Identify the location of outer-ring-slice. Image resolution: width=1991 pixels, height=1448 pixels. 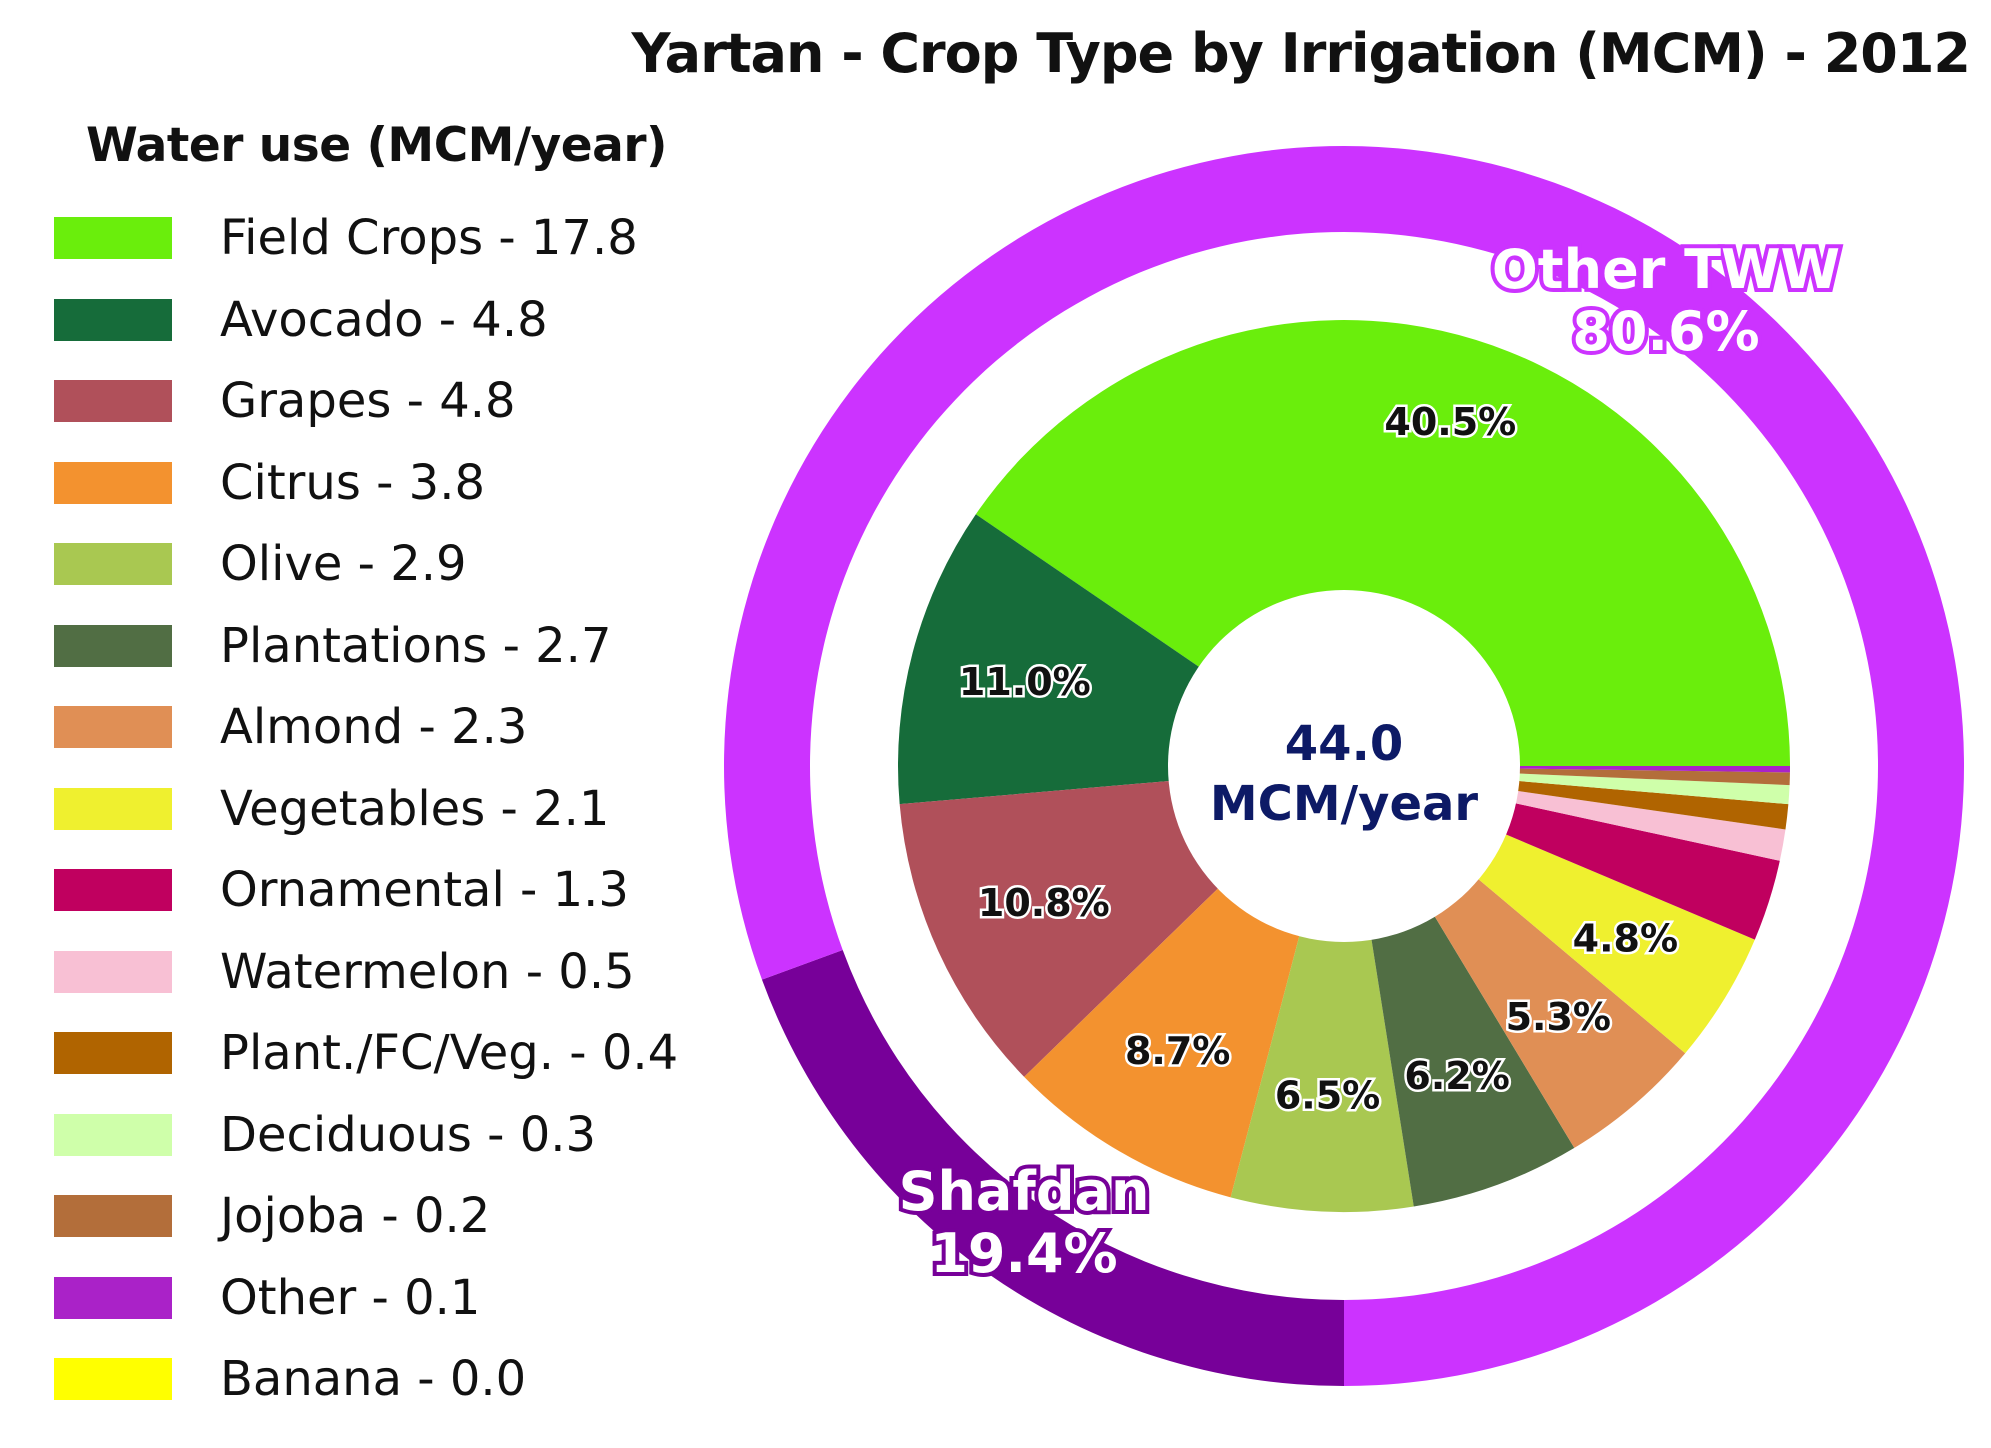
(1052, 1168).